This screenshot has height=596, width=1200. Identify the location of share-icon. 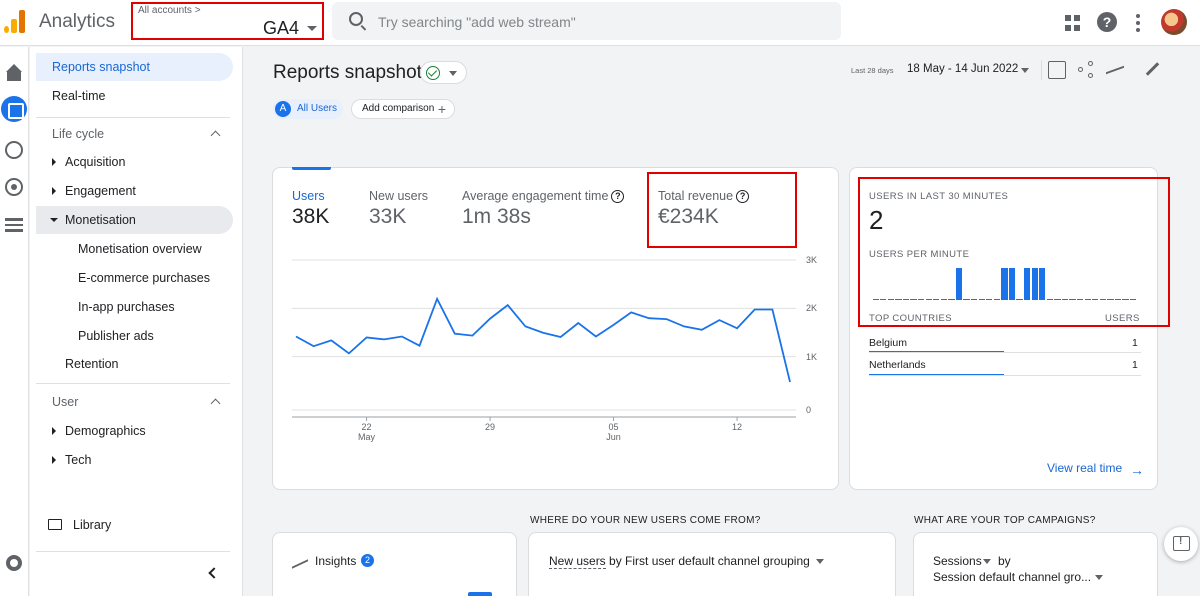
(1087, 70).